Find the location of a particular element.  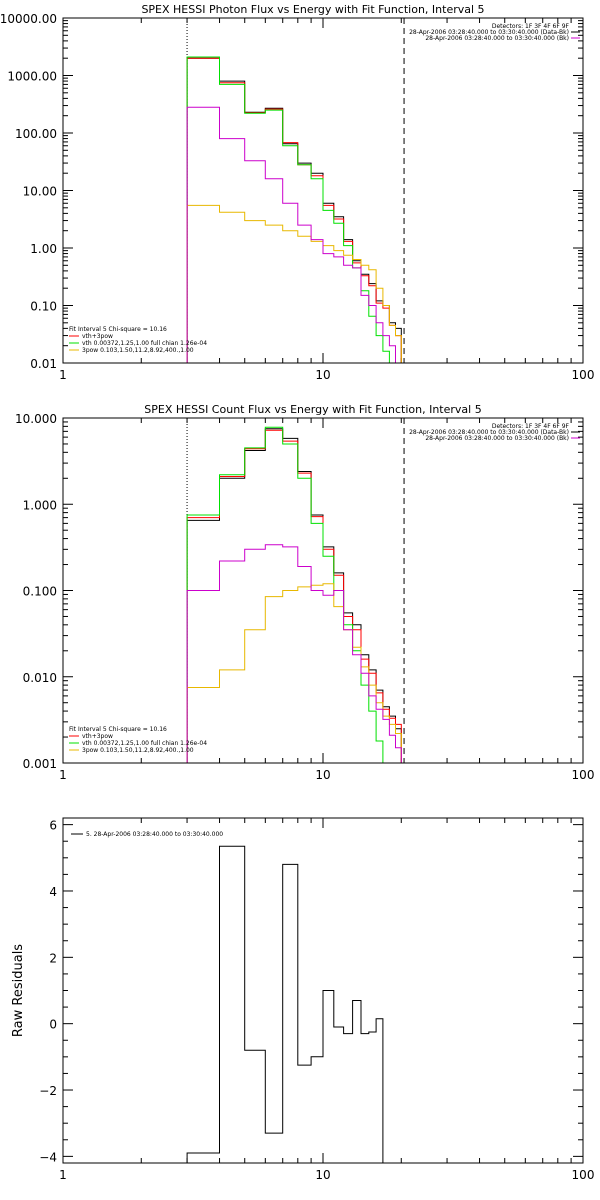

y-tick-label: −2 is located at coordinates (48, 1091).